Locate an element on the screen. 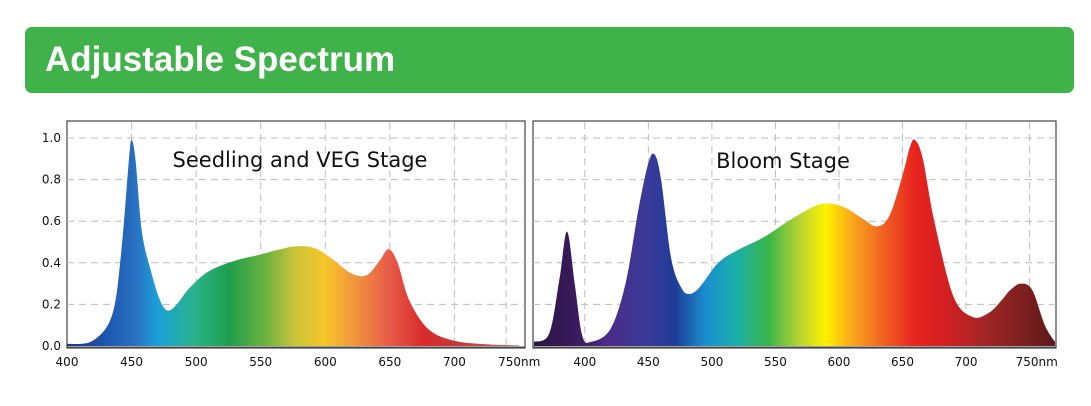 The height and width of the screenshot is (406, 1091). veg-x-tick-700: 700 is located at coordinates (454, 362).